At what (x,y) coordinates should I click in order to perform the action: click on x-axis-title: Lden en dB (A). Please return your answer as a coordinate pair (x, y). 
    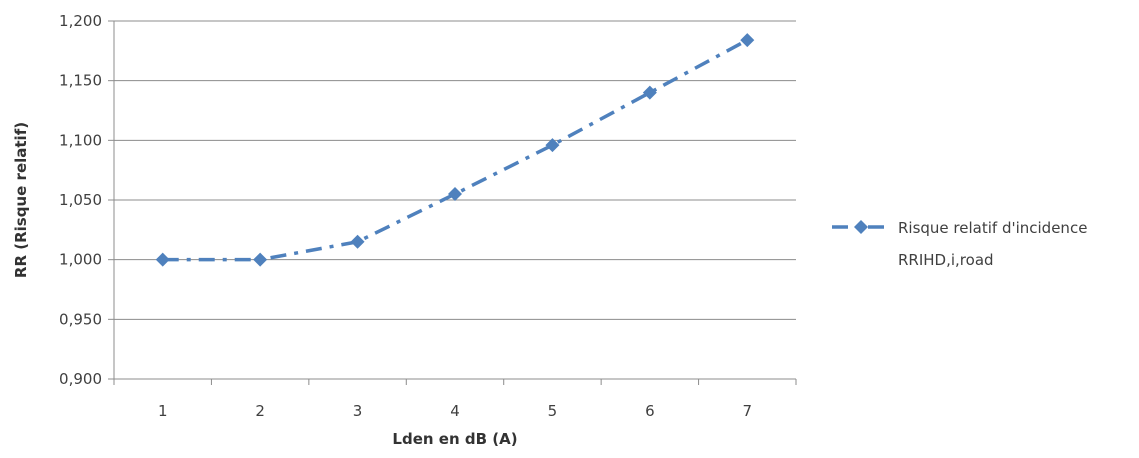
    Looking at the image, I should click on (454, 439).